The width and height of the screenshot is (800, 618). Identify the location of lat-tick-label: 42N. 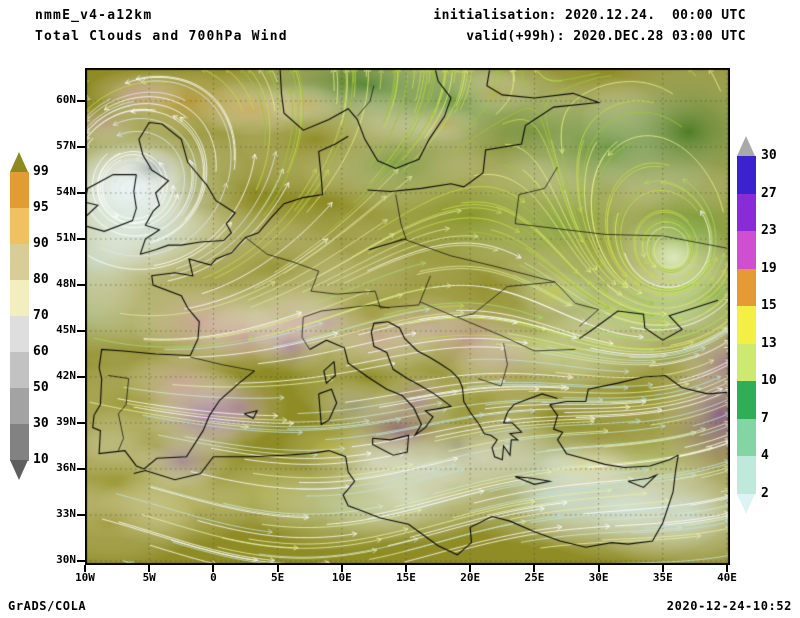
(66, 375).